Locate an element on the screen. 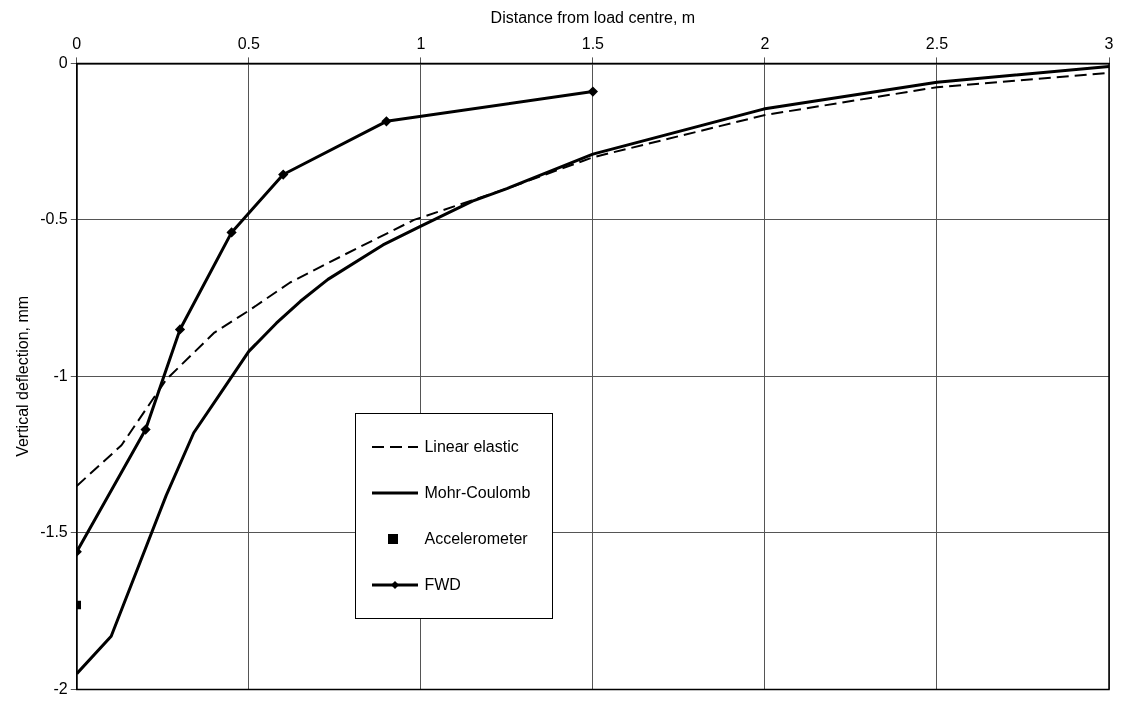  y-tick-label: -0.5 is located at coordinates (54, 219).